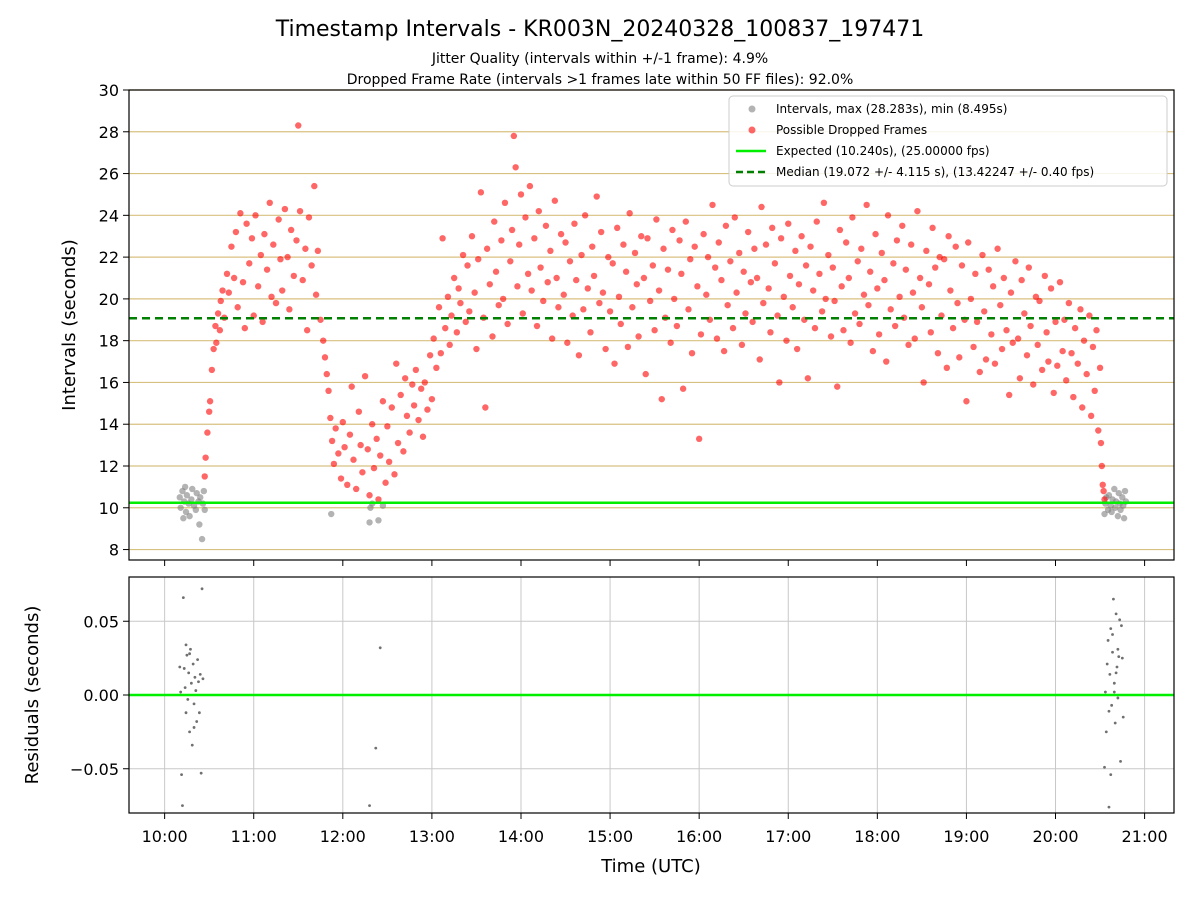 The height and width of the screenshot is (900, 1200). I want to click on intervals-y-tick-label: 20, so click(109, 299).